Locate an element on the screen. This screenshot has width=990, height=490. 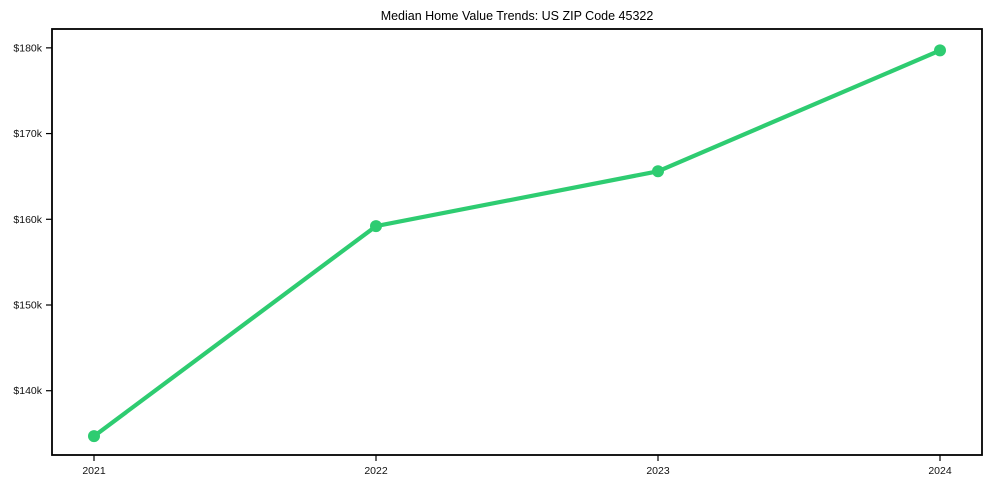
data-point-2022 is located at coordinates (376, 226).